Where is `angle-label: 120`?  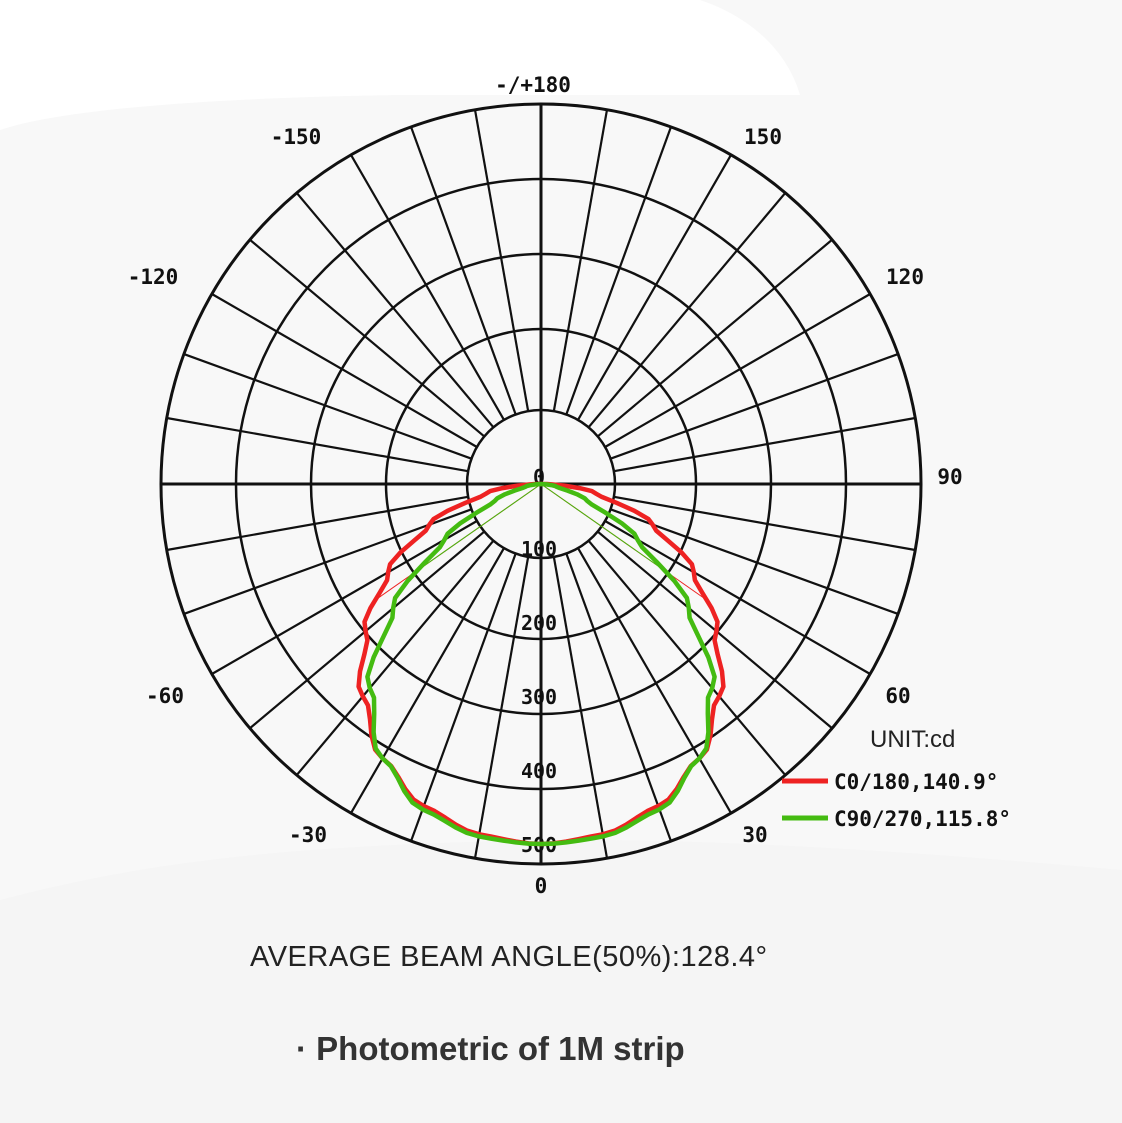 angle-label: 120 is located at coordinates (905, 277).